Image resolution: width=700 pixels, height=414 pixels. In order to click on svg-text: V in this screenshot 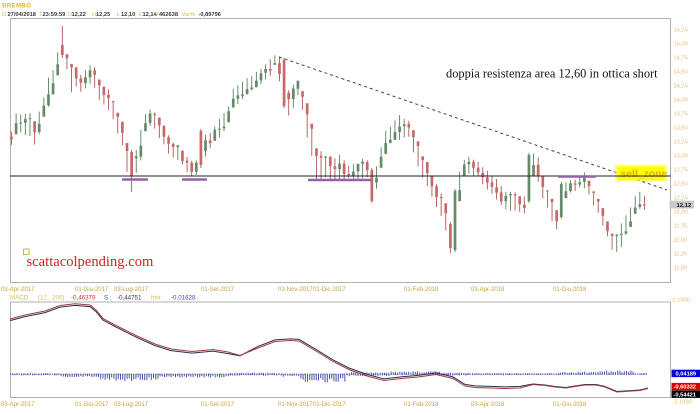, I will do `click(157, 15)`.